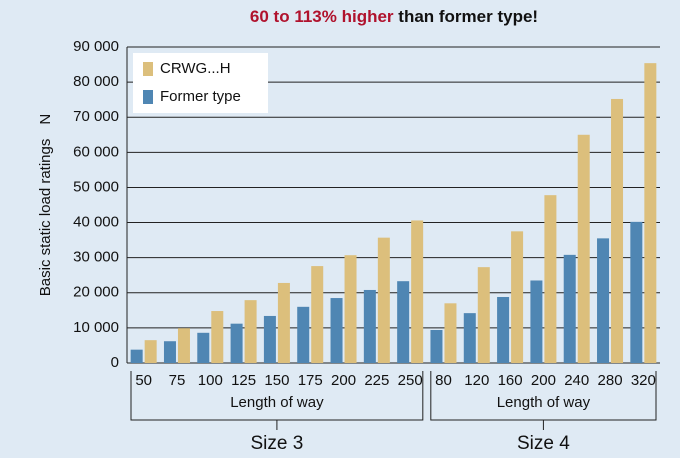 The image size is (680, 458). What do you see at coordinates (96, 292) in the screenshot?
I see `y-tick-label: 20 000` at bounding box center [96, 292].